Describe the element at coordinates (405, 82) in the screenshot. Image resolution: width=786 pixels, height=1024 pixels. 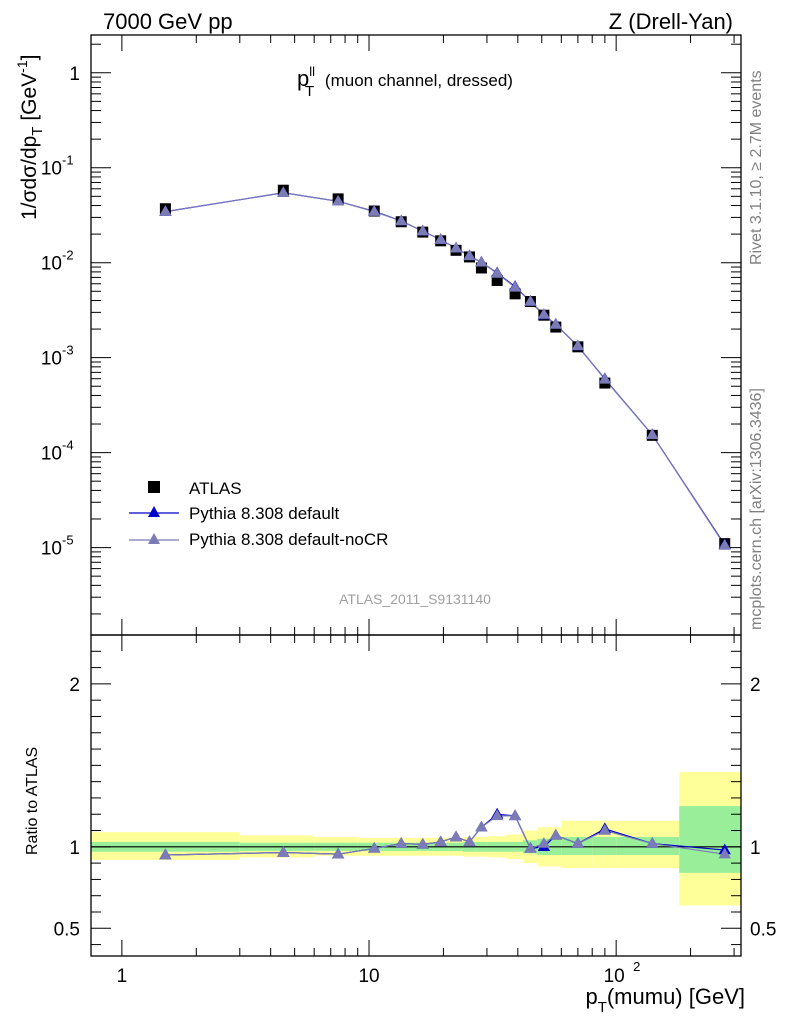
I see `panel-title: pll T (muon channel, dressed)` at that location.